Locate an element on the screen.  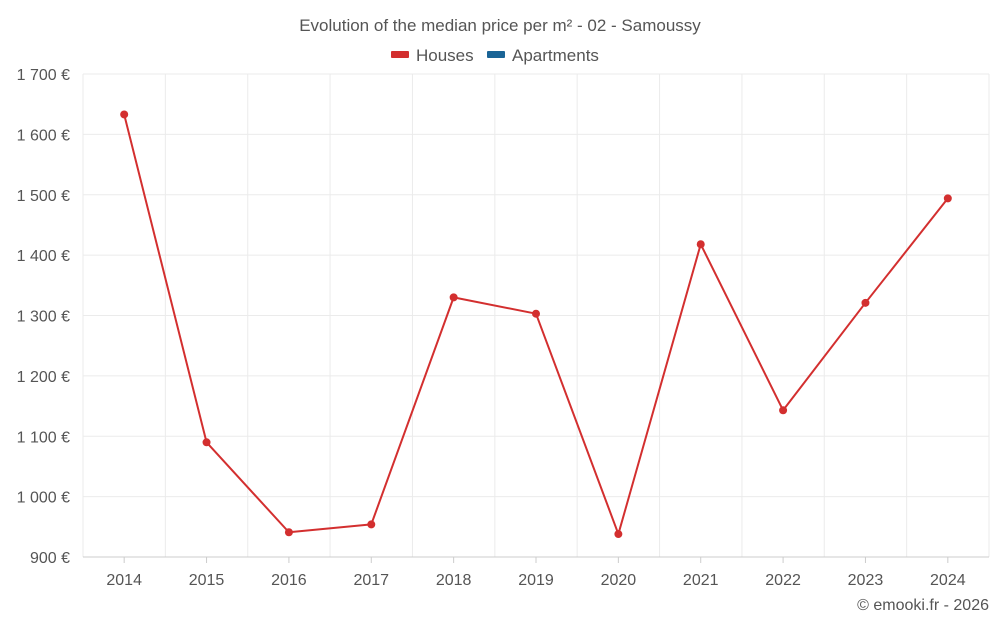
x-tick-label: 2016 is located at coordinates (289, 580).